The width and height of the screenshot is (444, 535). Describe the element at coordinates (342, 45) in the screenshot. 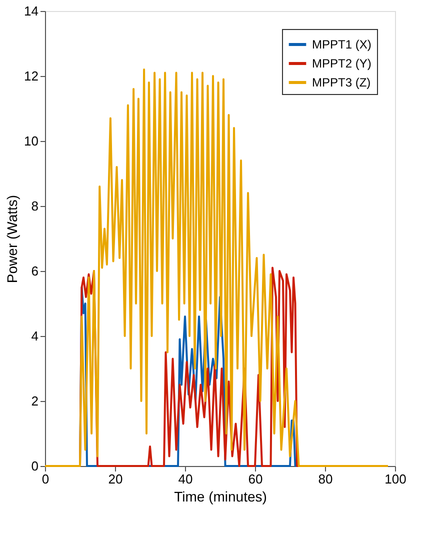

I see `legend-label: MPPT1 (X)` at that location.